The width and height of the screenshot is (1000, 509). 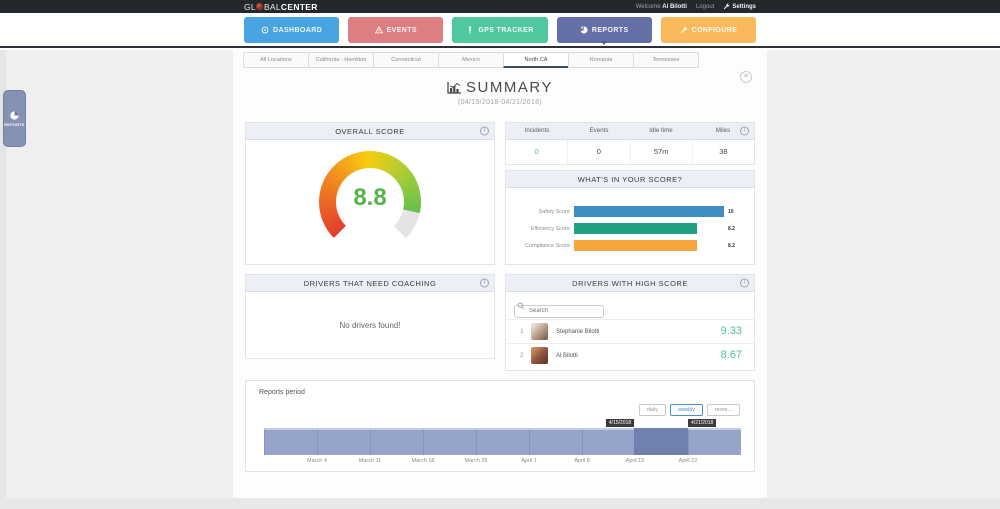 I want to click on bar-label: Safety Score, so click(x=554, y=211).